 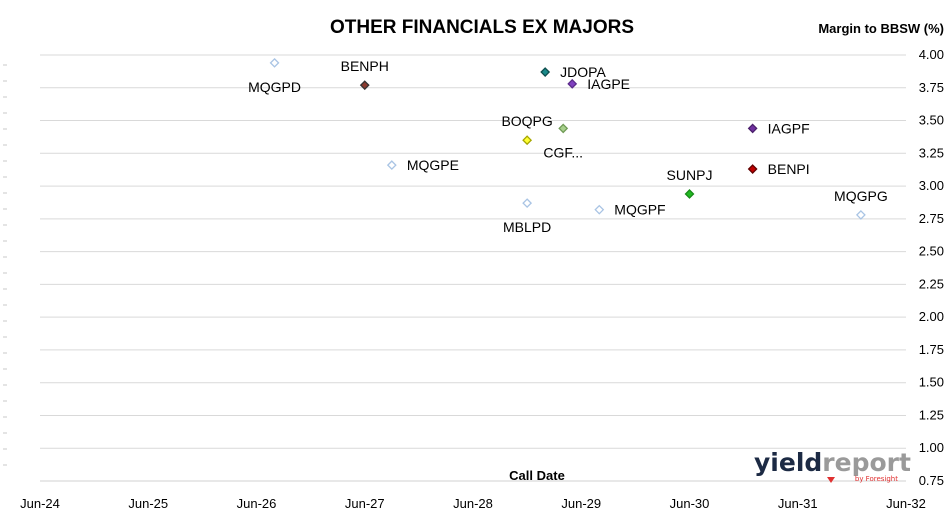 I want to click on left-minor-ticks, so click(x=5, y=265).